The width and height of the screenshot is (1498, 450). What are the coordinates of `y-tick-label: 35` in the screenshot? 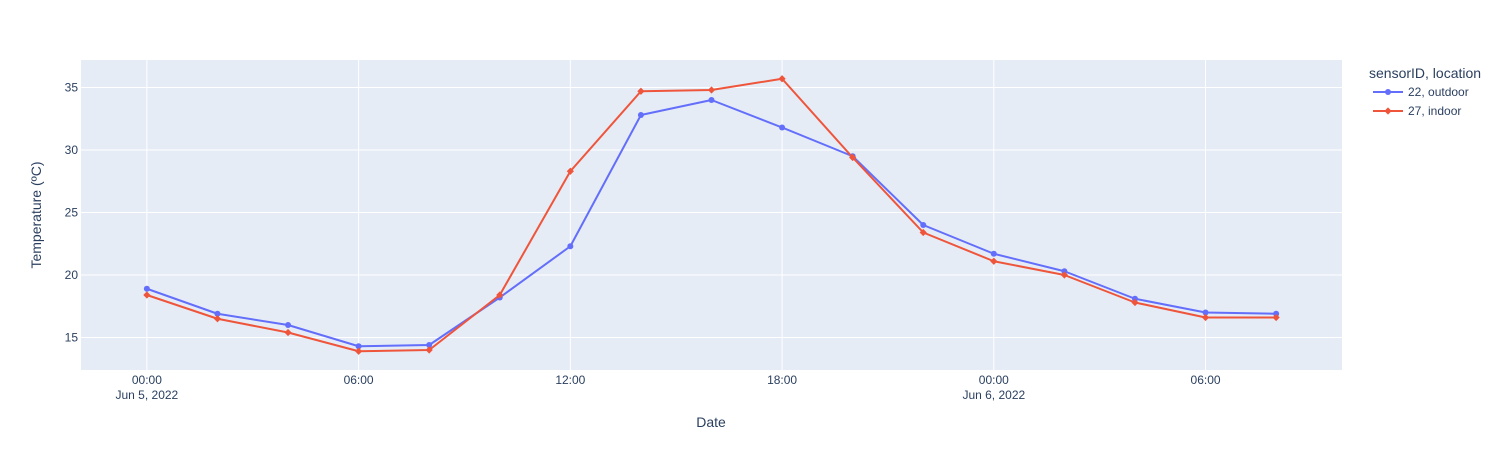 It's located at (72, 88).